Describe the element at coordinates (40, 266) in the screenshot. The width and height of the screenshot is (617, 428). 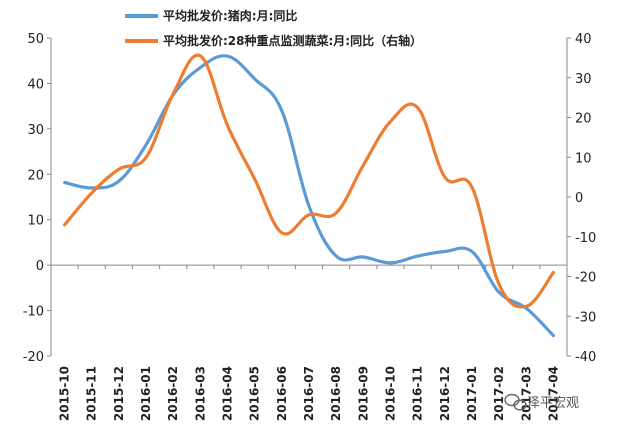
I see `left-axis-tick-label: 0` at that location.